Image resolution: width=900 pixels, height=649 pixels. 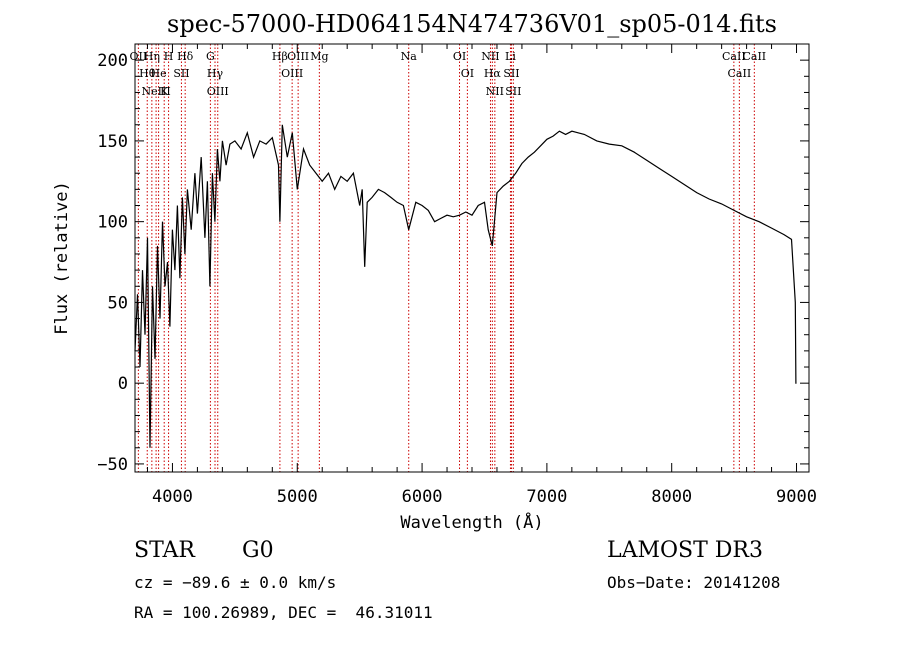 What do you see at coordinates (280, 56) in the screenshot?
I see `spectral-line-label: Hβ` at bounding box center [280, 56].